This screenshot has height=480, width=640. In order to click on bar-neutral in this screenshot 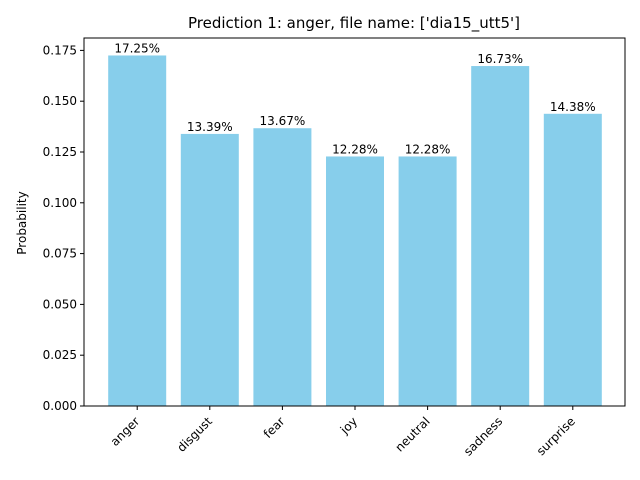, I will do `click(427, 281)`.